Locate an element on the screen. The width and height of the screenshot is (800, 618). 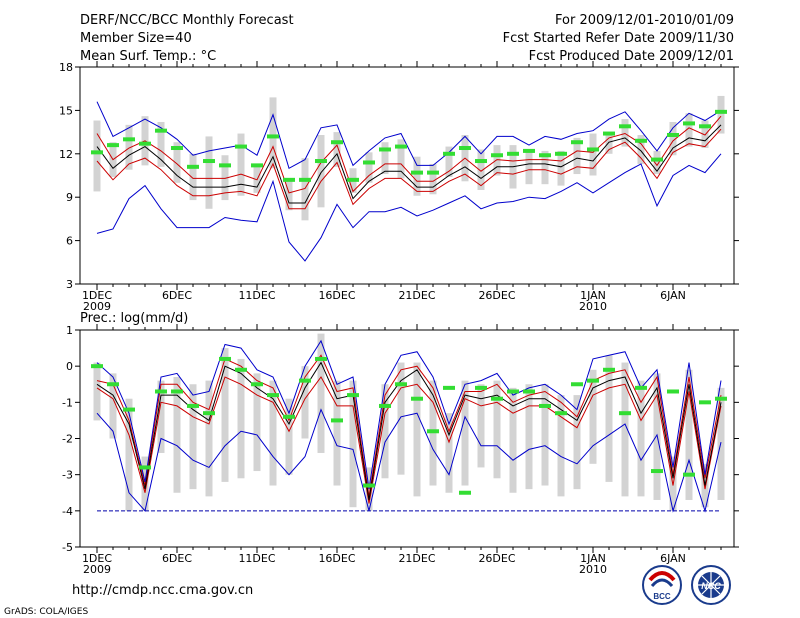
bcc-logo: BCC is located at coordinates (662, 585).